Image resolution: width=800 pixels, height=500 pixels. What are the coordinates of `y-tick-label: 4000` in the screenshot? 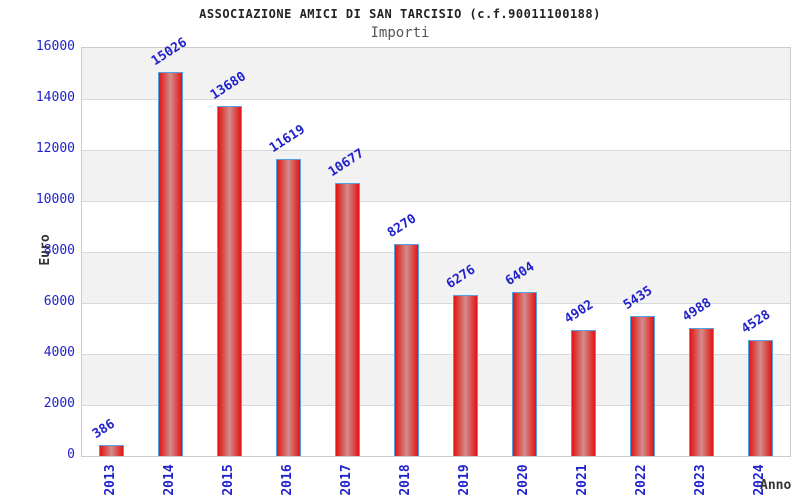 It's located at (59, 352).